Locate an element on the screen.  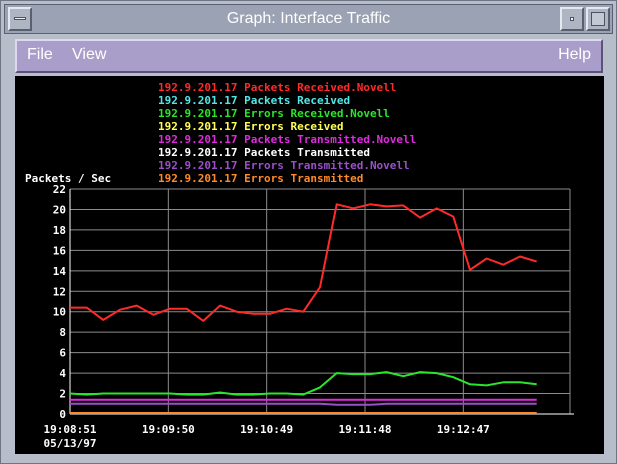
y-tick-label: 6 is located at coordinates (62, 353).